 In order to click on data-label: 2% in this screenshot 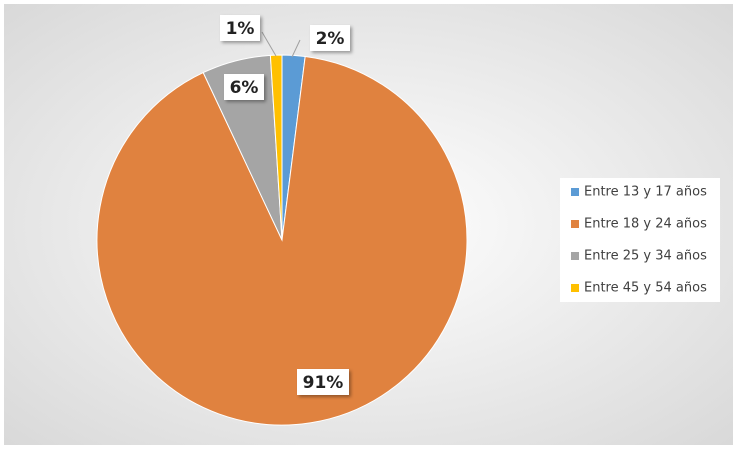, I will do `click(330, 39)`.